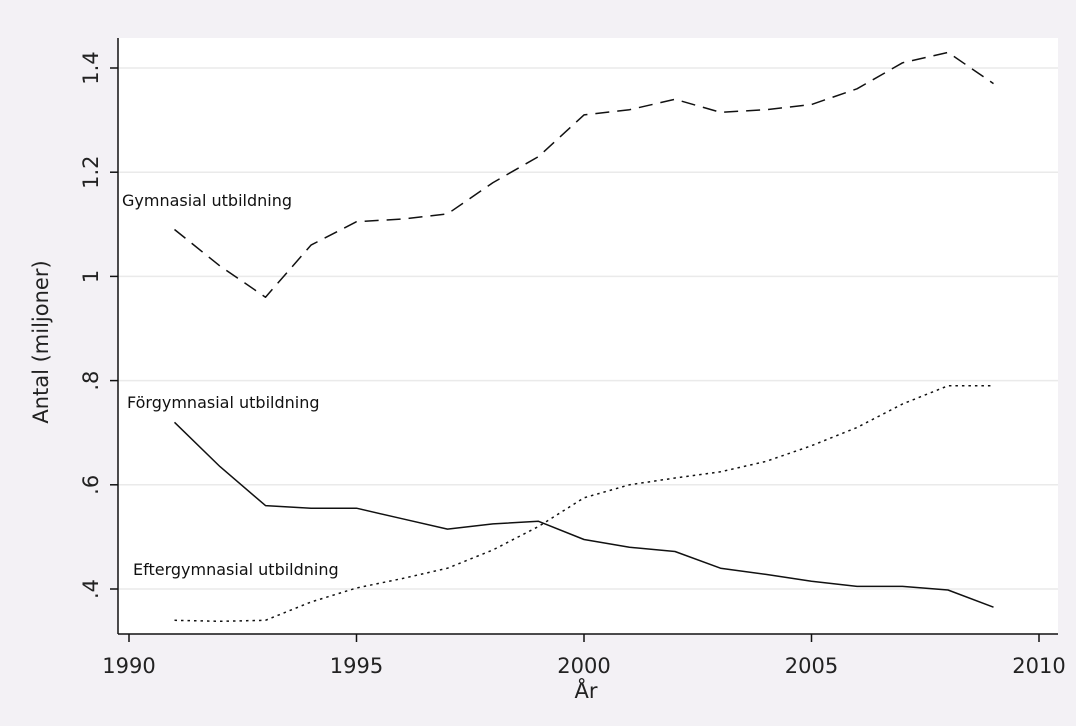 Image resolution: width=1076 pixels, height=726 pixels. Describe the element at coordinates (91, 381) in the screenshot. I see `y-tick-label: .8` at that location.